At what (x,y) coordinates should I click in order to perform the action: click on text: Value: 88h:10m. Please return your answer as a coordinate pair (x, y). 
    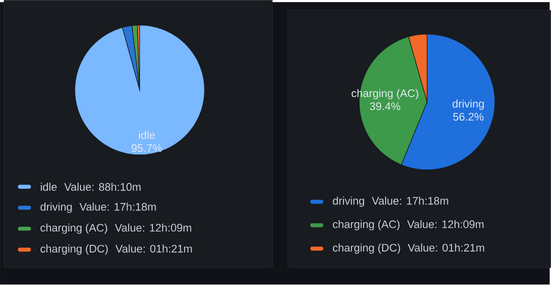
    Looking at the image, I should click on (102, 187).